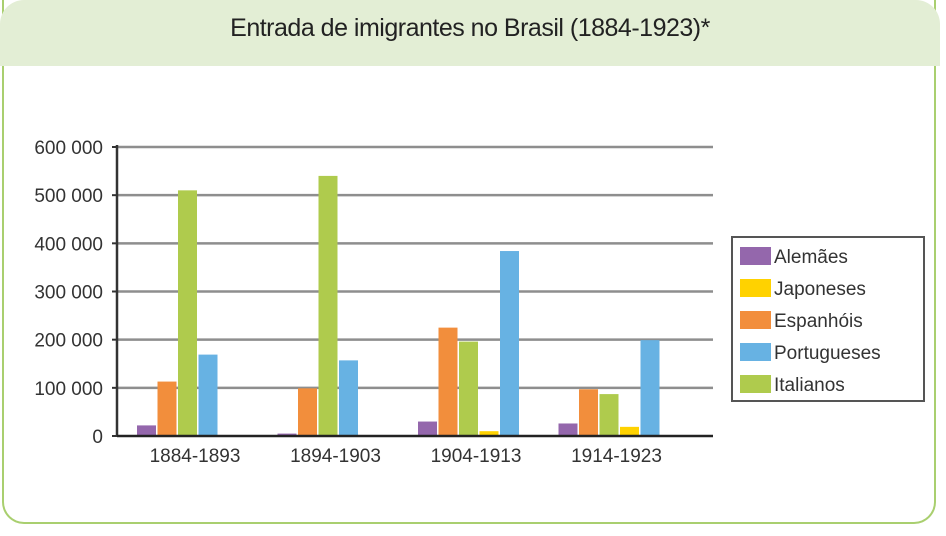  Describe the element at coordinates (616, 456) in the screenshot. I see `x-tick-label: 1914-1923` at that location.